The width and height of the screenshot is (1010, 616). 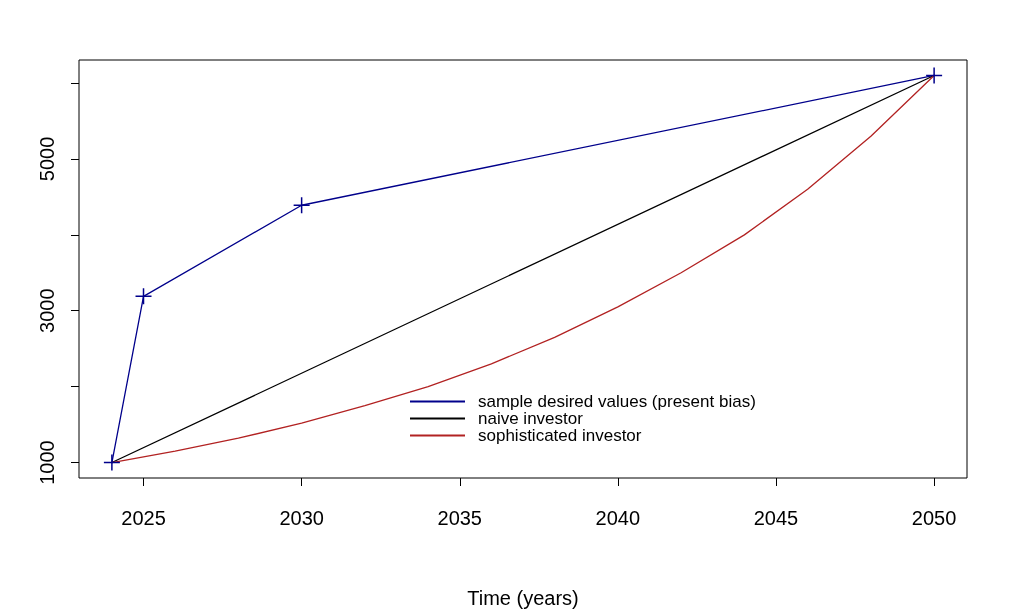 I want to click on y-tick-label: 1000, so click(x=47, y=462).